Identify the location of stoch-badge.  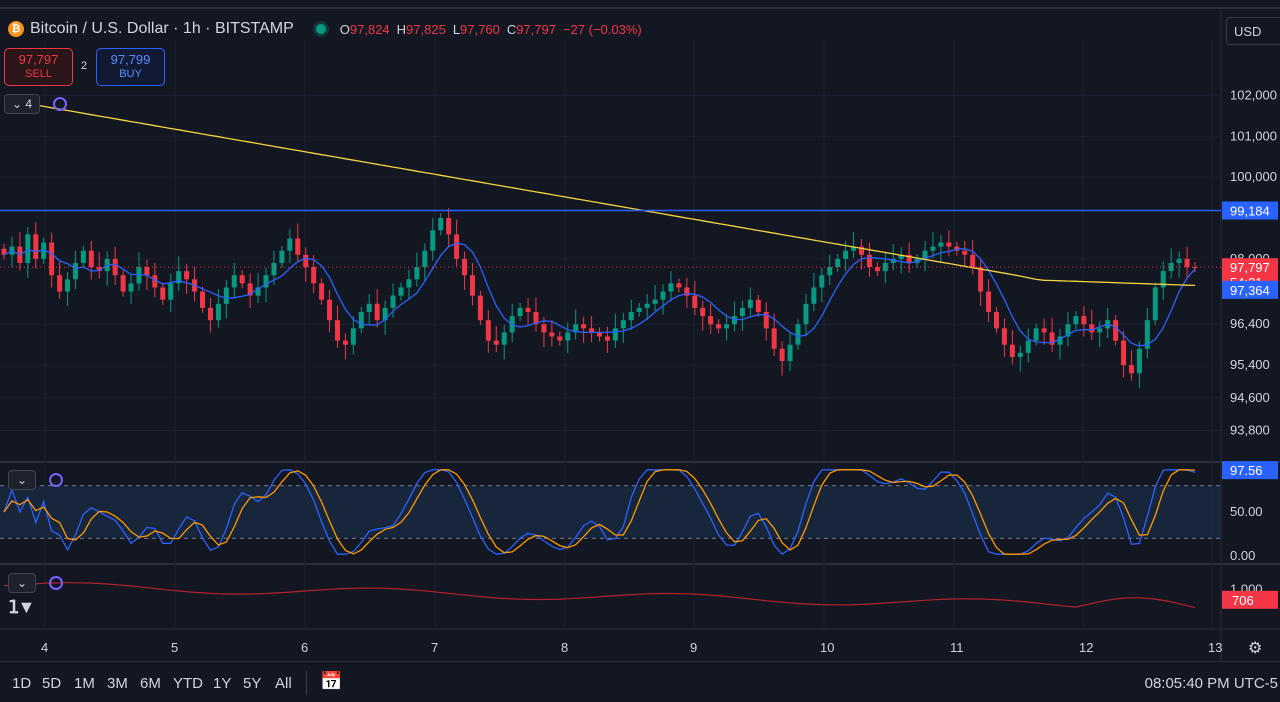
(56, 480).